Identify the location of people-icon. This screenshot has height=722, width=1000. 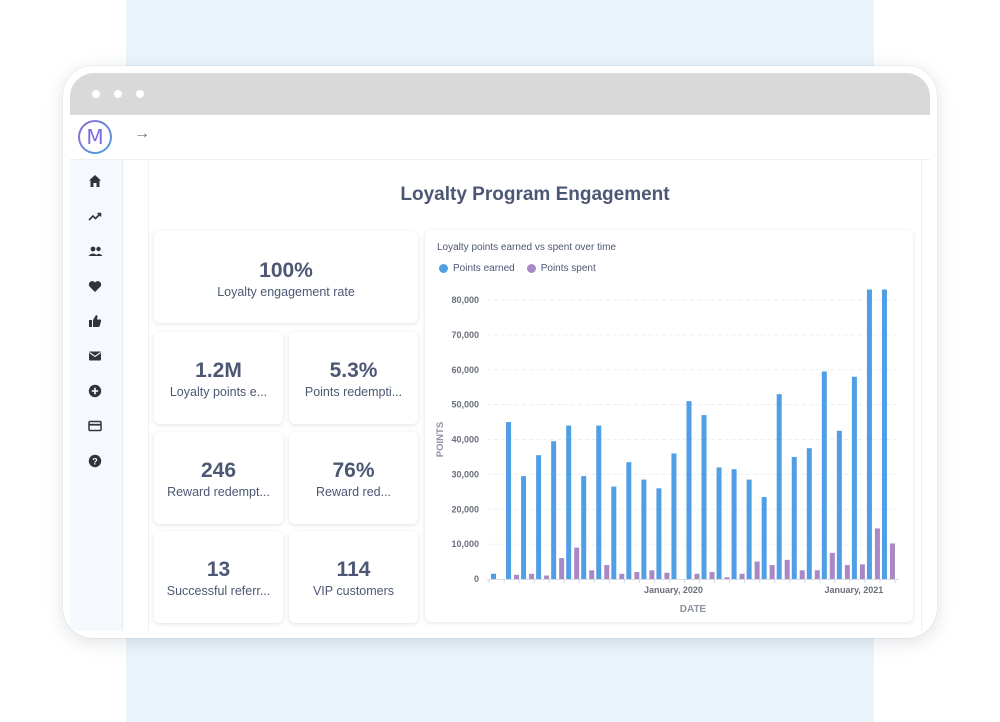
(95, 251).